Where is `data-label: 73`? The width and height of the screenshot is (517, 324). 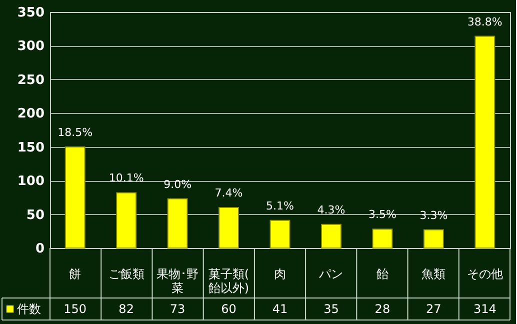 data-label: 73 is located at coordinates (178, 309).